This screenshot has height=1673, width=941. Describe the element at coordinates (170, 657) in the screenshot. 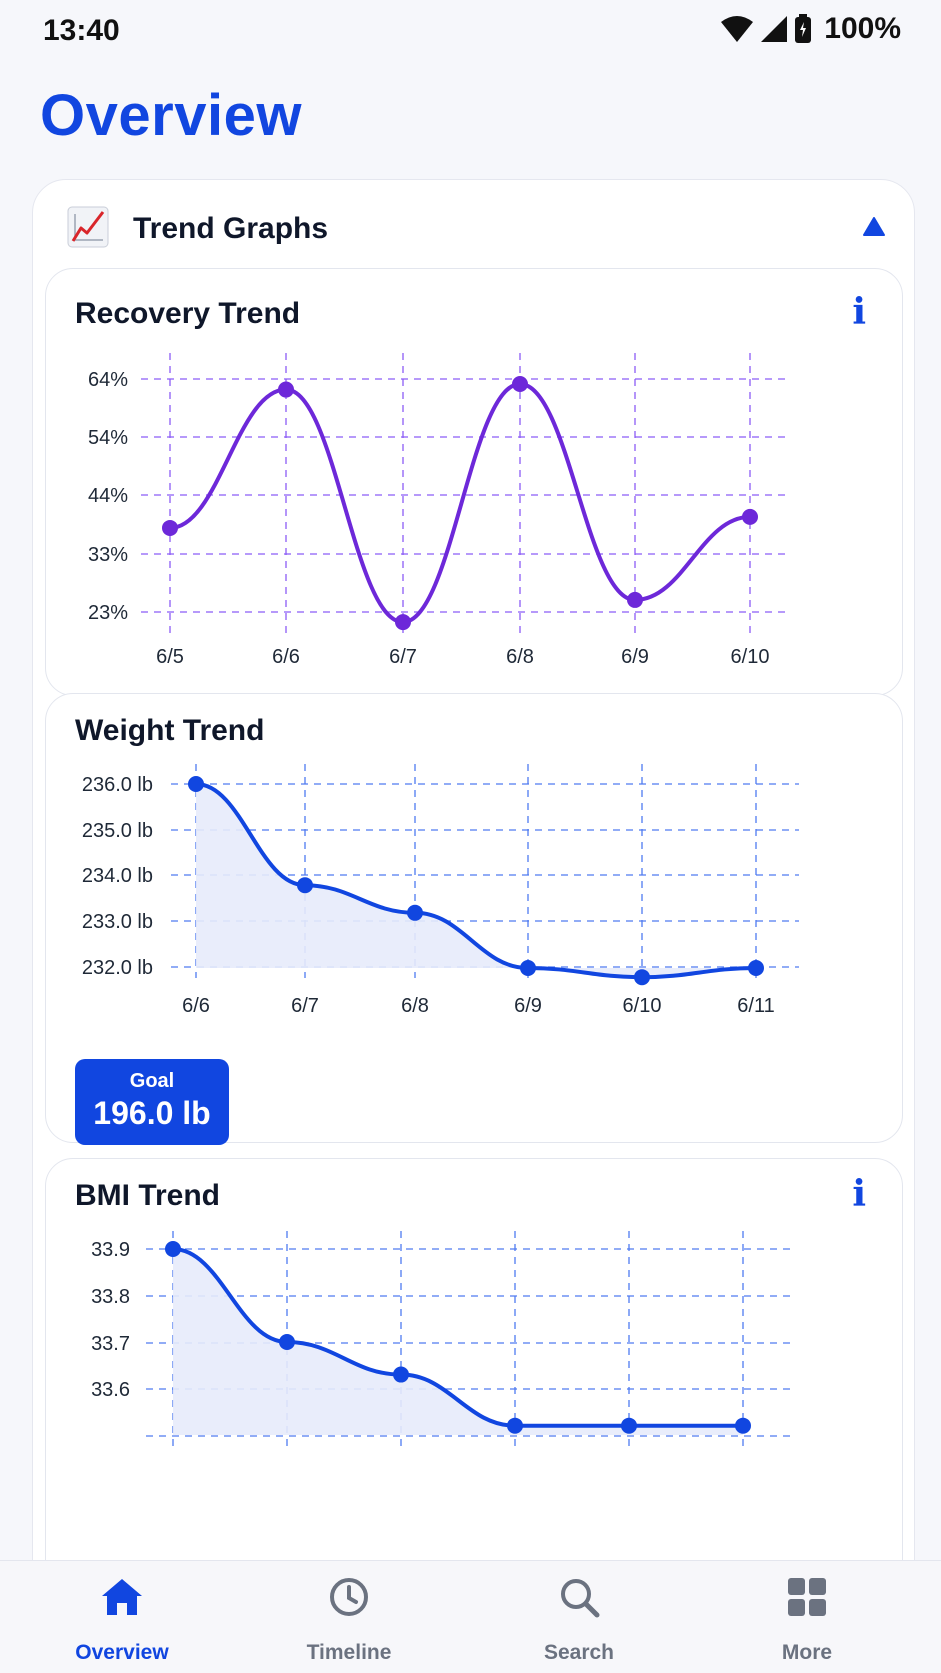

I see `x-tick-label: 6/5` at that location.